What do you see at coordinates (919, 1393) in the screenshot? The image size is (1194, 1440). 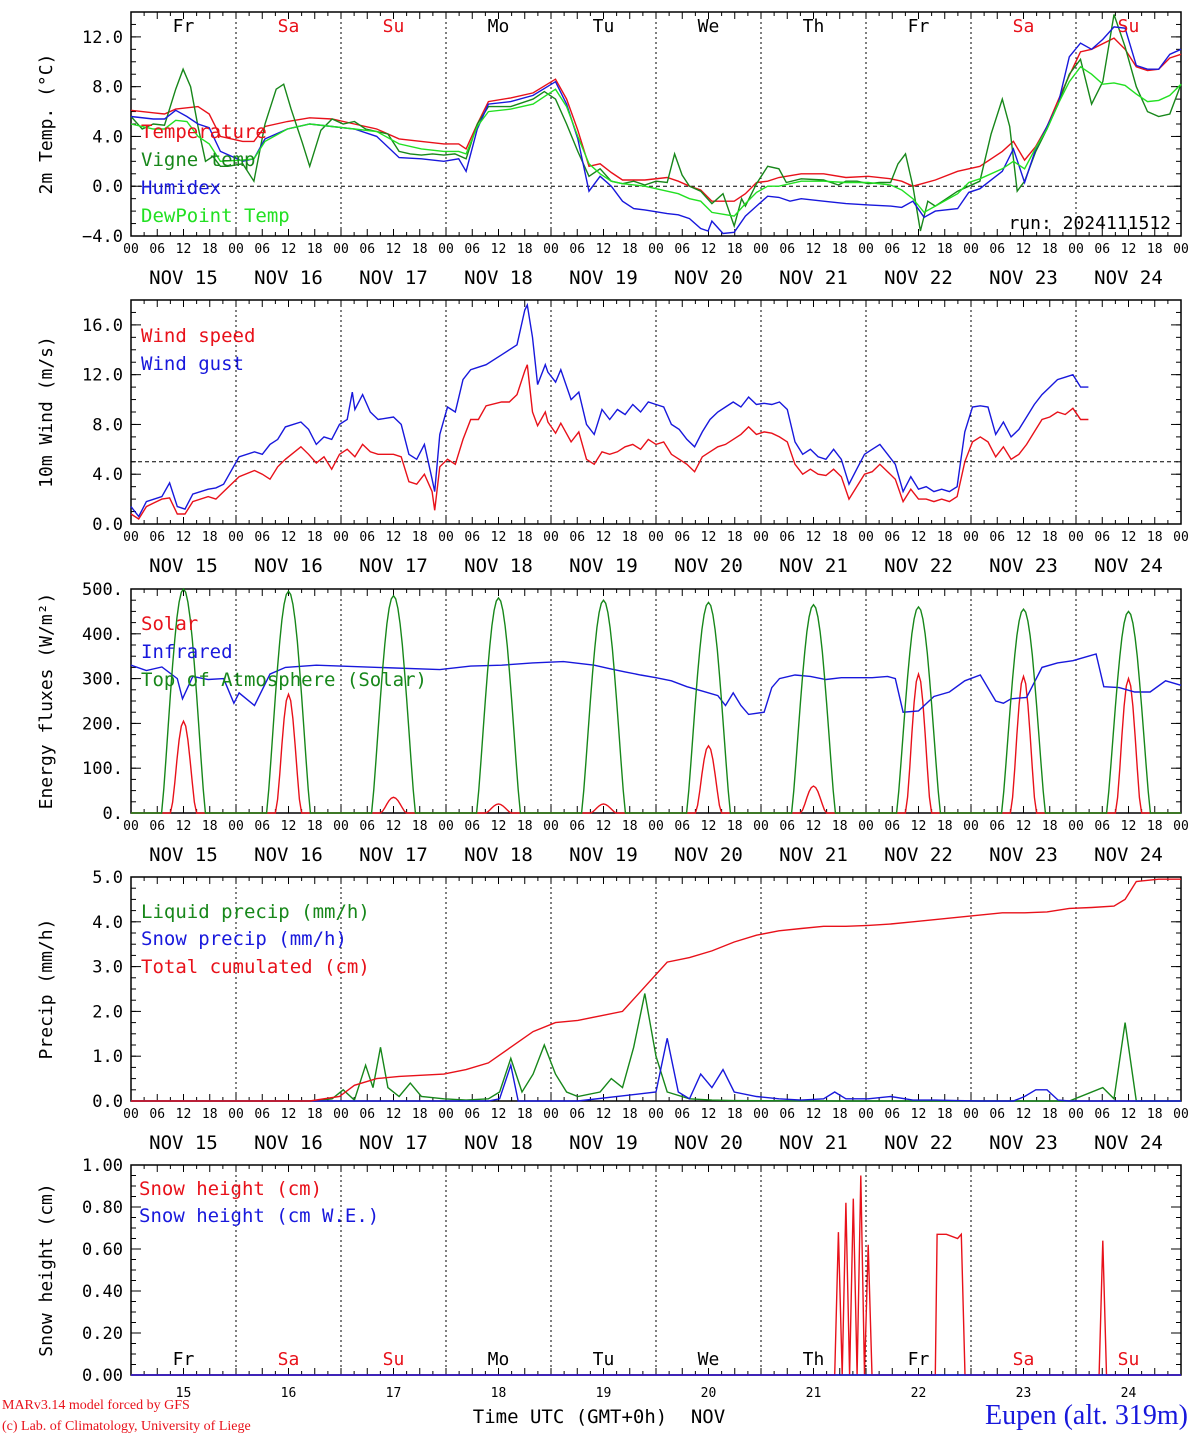 I see `day-number-label: 22` at bounding box center [919, 1393].